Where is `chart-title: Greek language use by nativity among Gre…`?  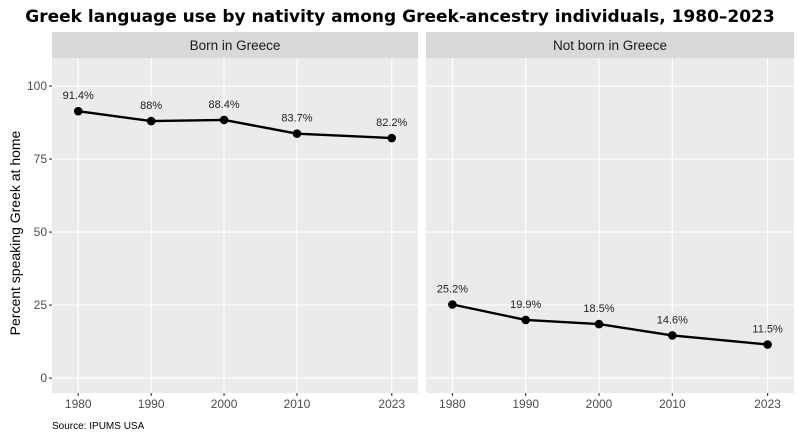 chart-title: Greek language use by nativity among Gre… is located at coordinates (399, 17).